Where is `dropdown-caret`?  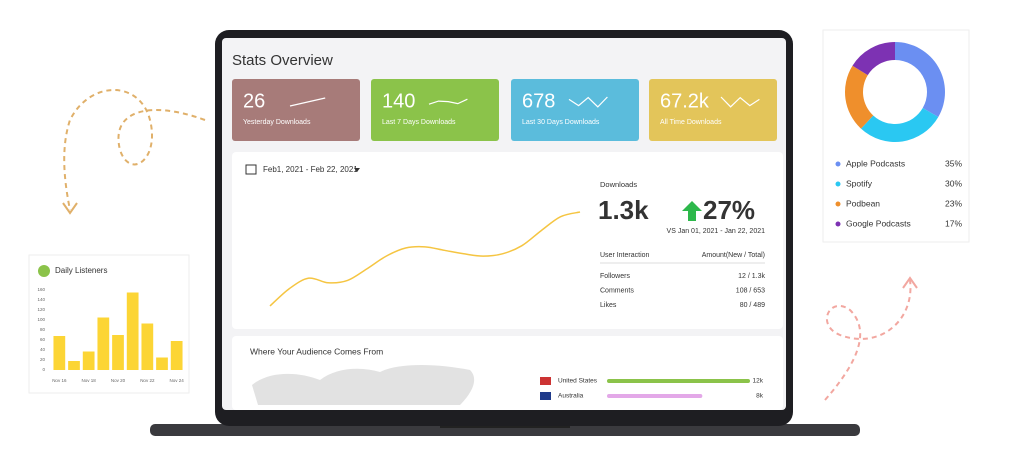 dropdown-caret is located at coordinates (357, 170).